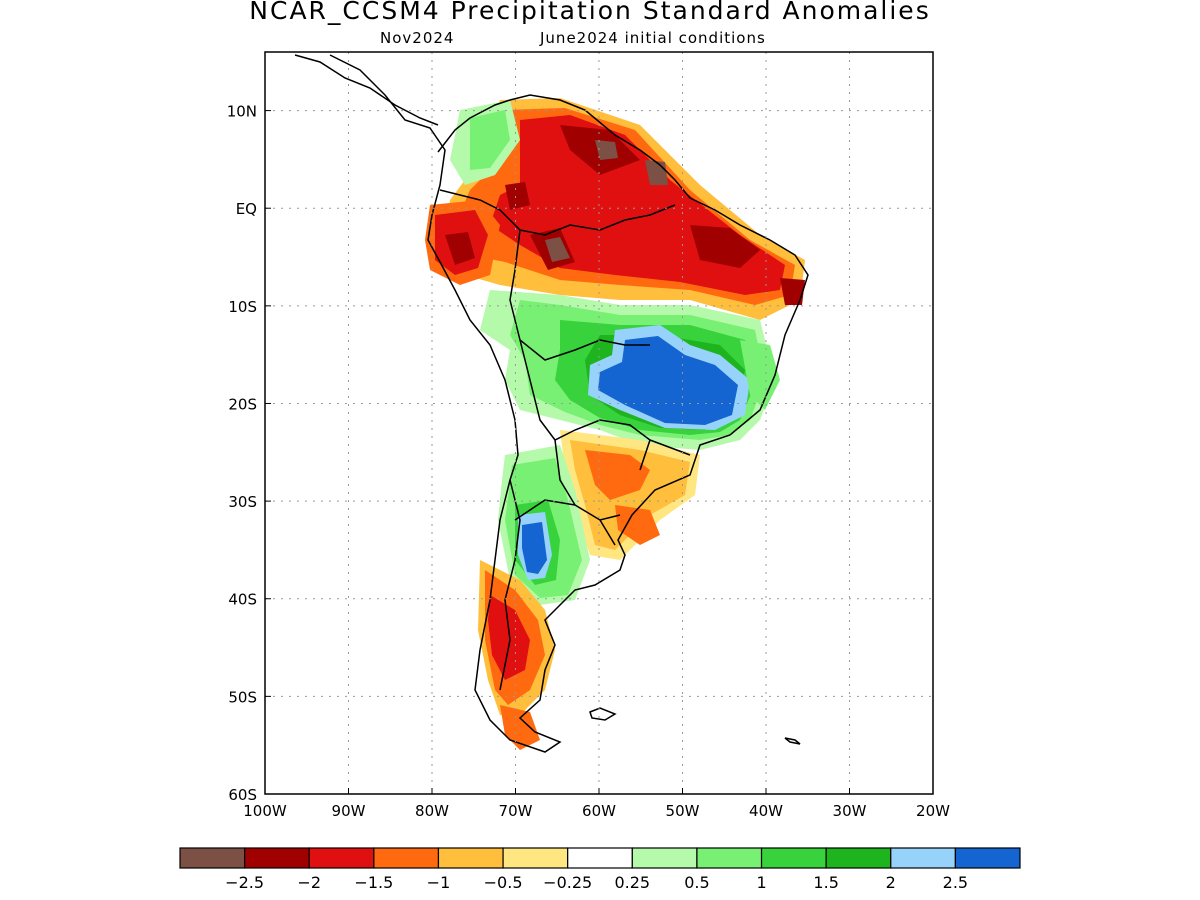 The image size is (1200, 900). Describe the element at coordinates (603, 714) in the screenshot. I see `falkland-islands` at that location.